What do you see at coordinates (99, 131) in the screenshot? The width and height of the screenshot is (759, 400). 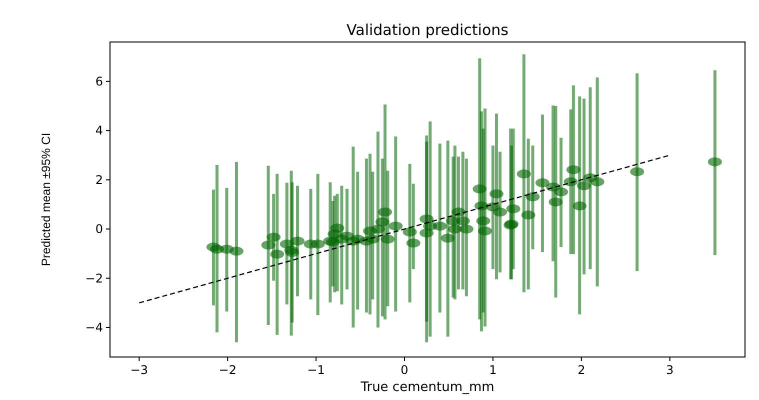 I see `y-tick-label: 4` at bounding box center [99, 131].